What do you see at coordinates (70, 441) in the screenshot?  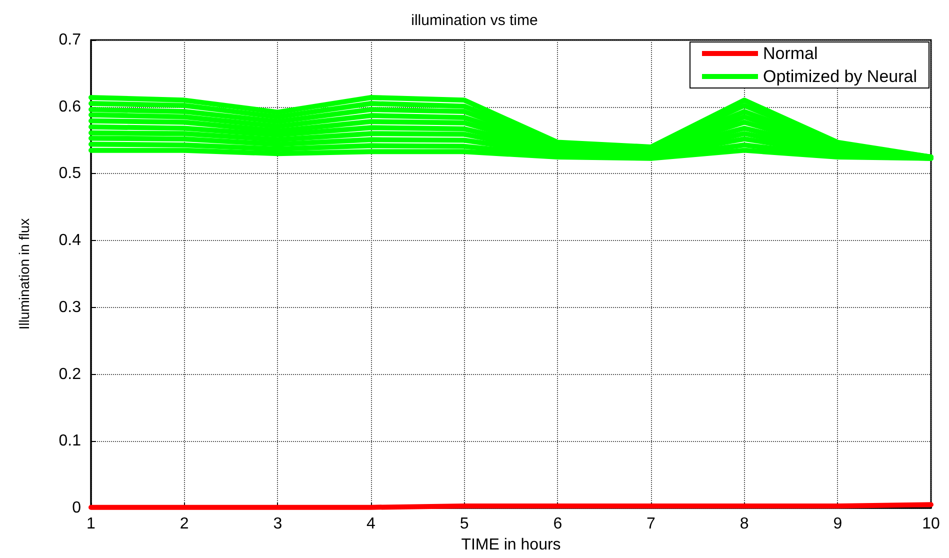 I see `y-tick-label: 0.1` at bounding box center [70, 441].